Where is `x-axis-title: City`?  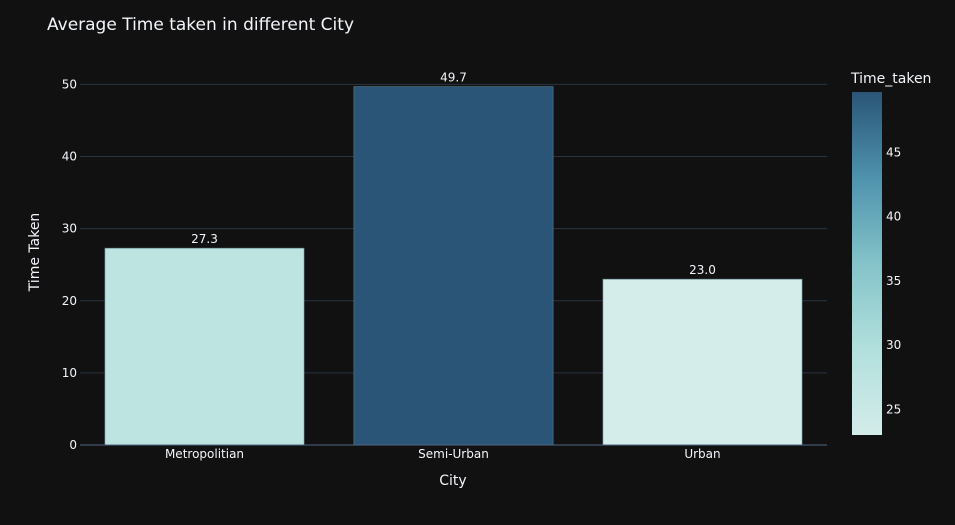
x-axis-title: City is located at coordinates (452, 481).